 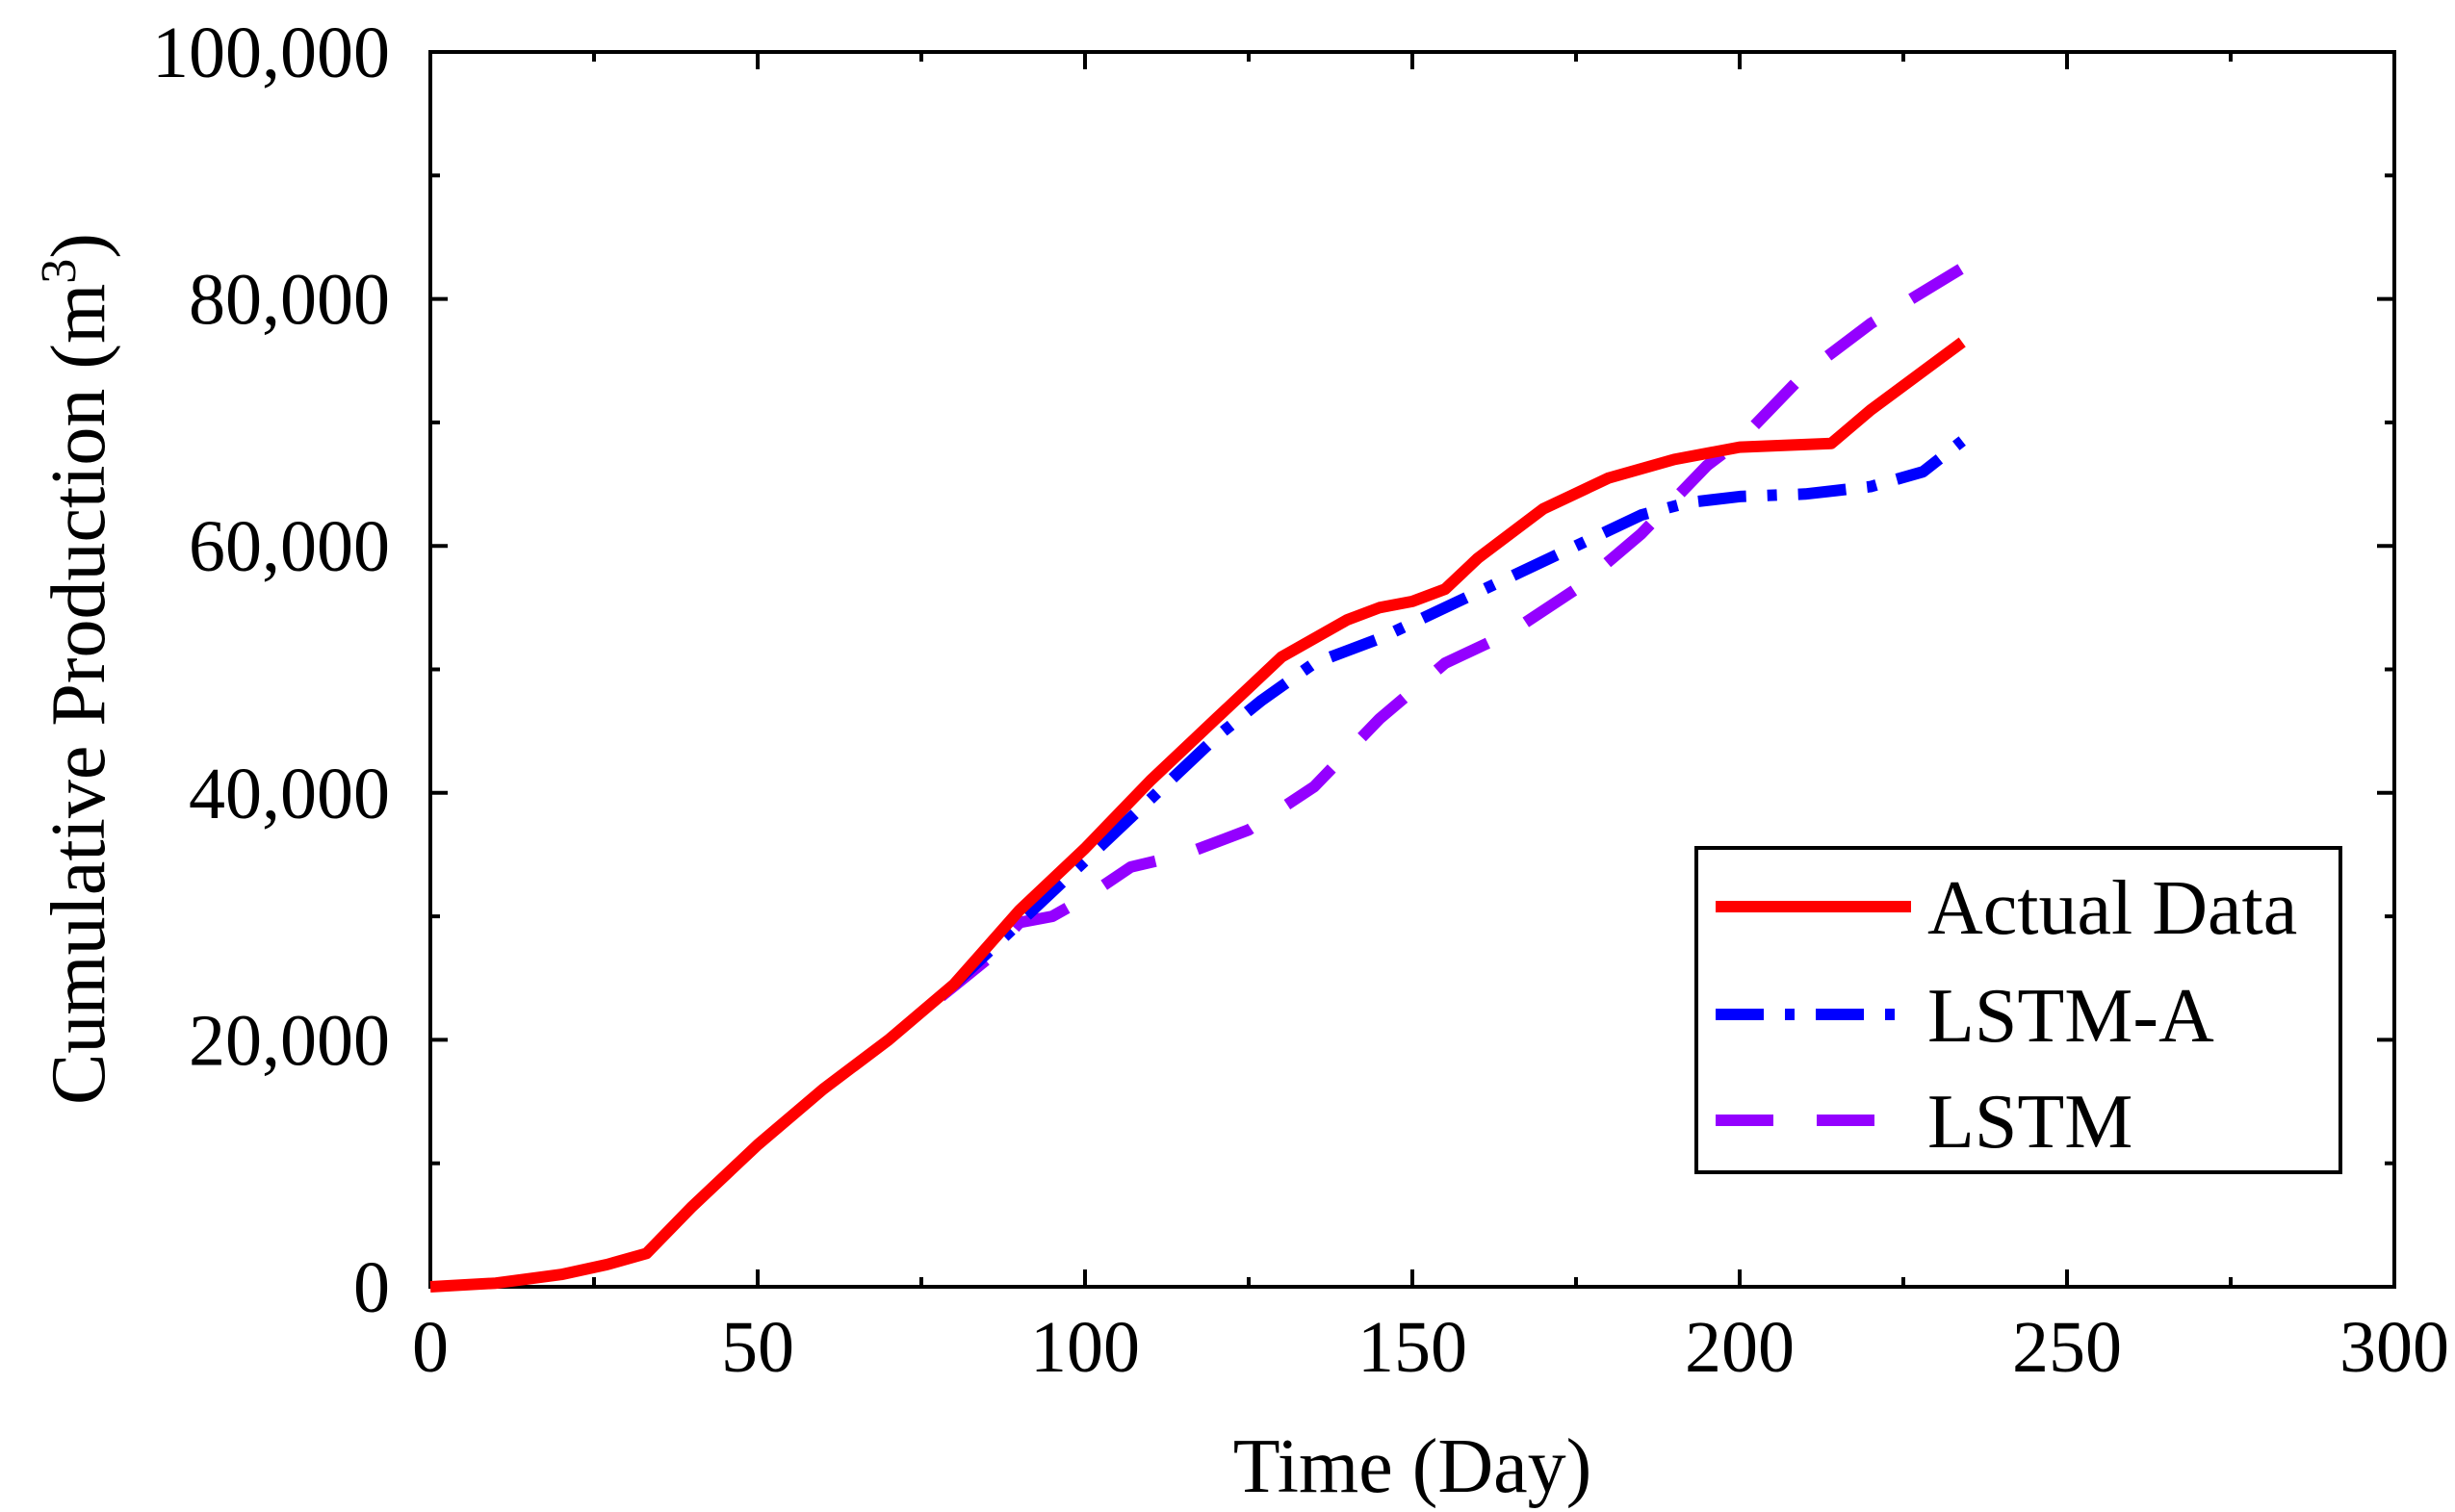 What do you see at coordinates (2394, 1347) in the screenshot?
I see `x-tick-label: 300` at bounding box center [2394, 1347].